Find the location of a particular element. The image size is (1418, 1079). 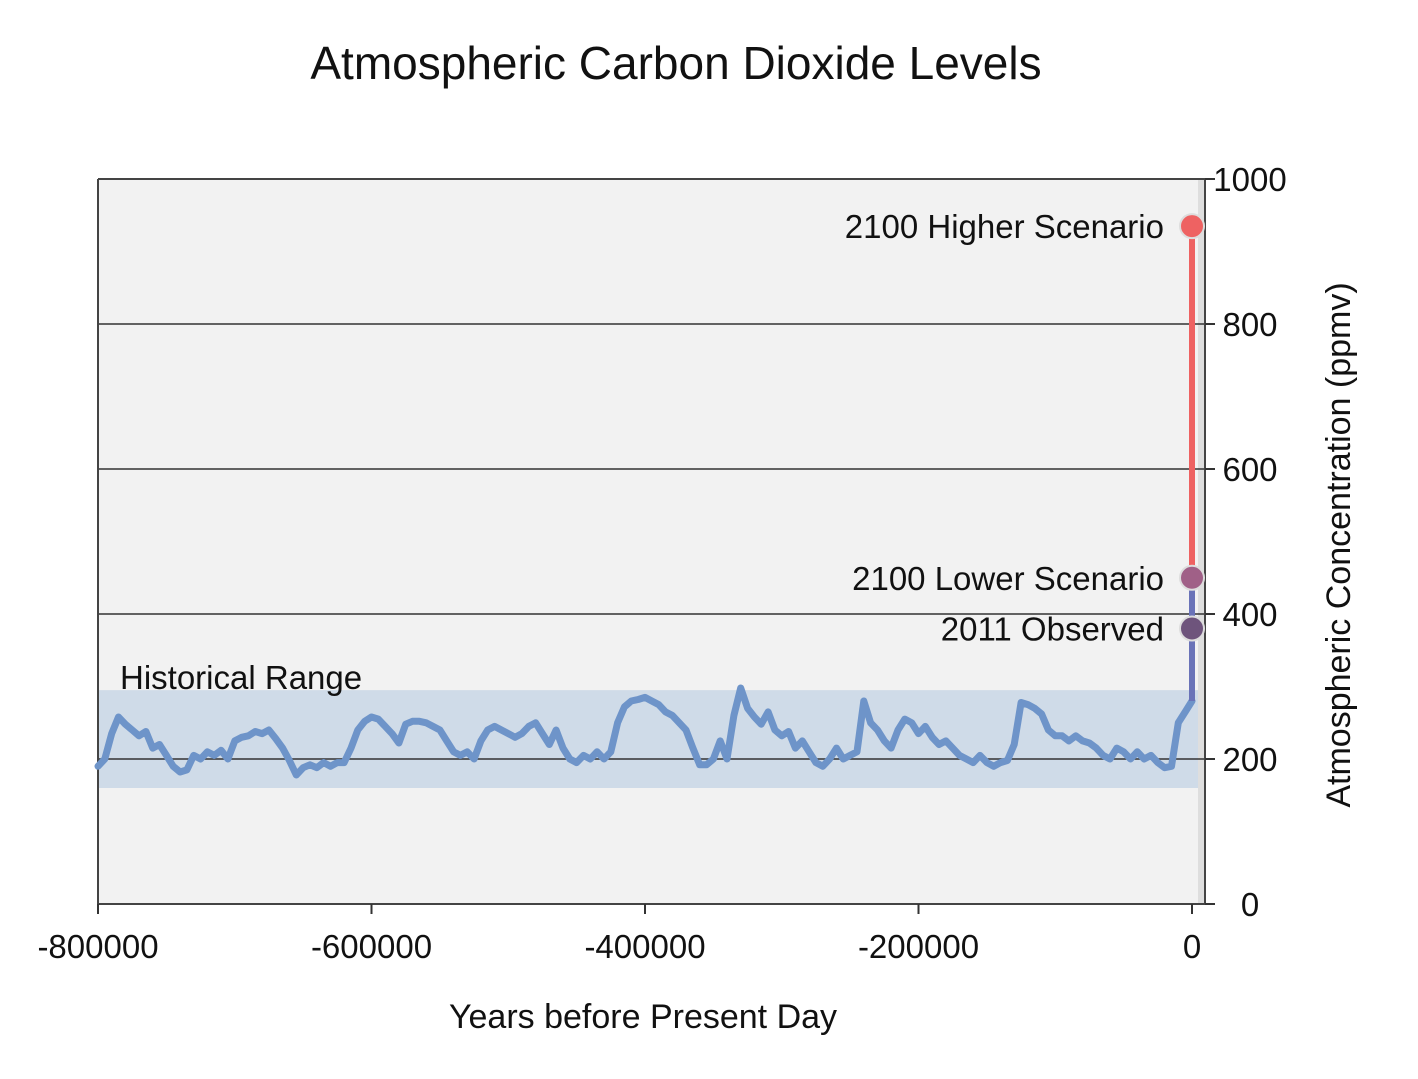

y-tick-label: 200 is located at coordinates (1249, 759).